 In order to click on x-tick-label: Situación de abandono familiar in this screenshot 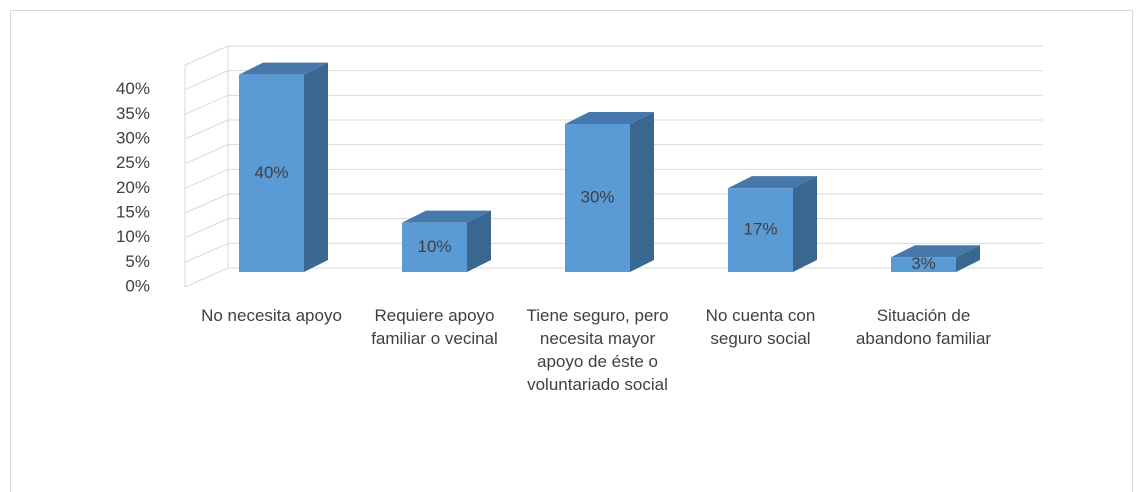, I will do `click(923, 327)`.